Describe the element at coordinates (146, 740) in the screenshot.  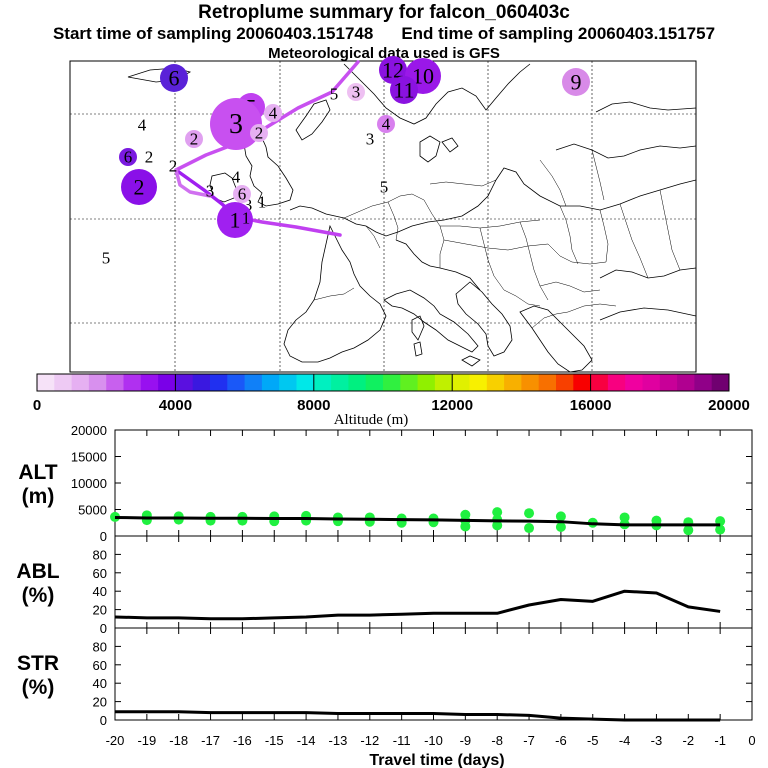
I see `x-tick-label: -19` at that location.